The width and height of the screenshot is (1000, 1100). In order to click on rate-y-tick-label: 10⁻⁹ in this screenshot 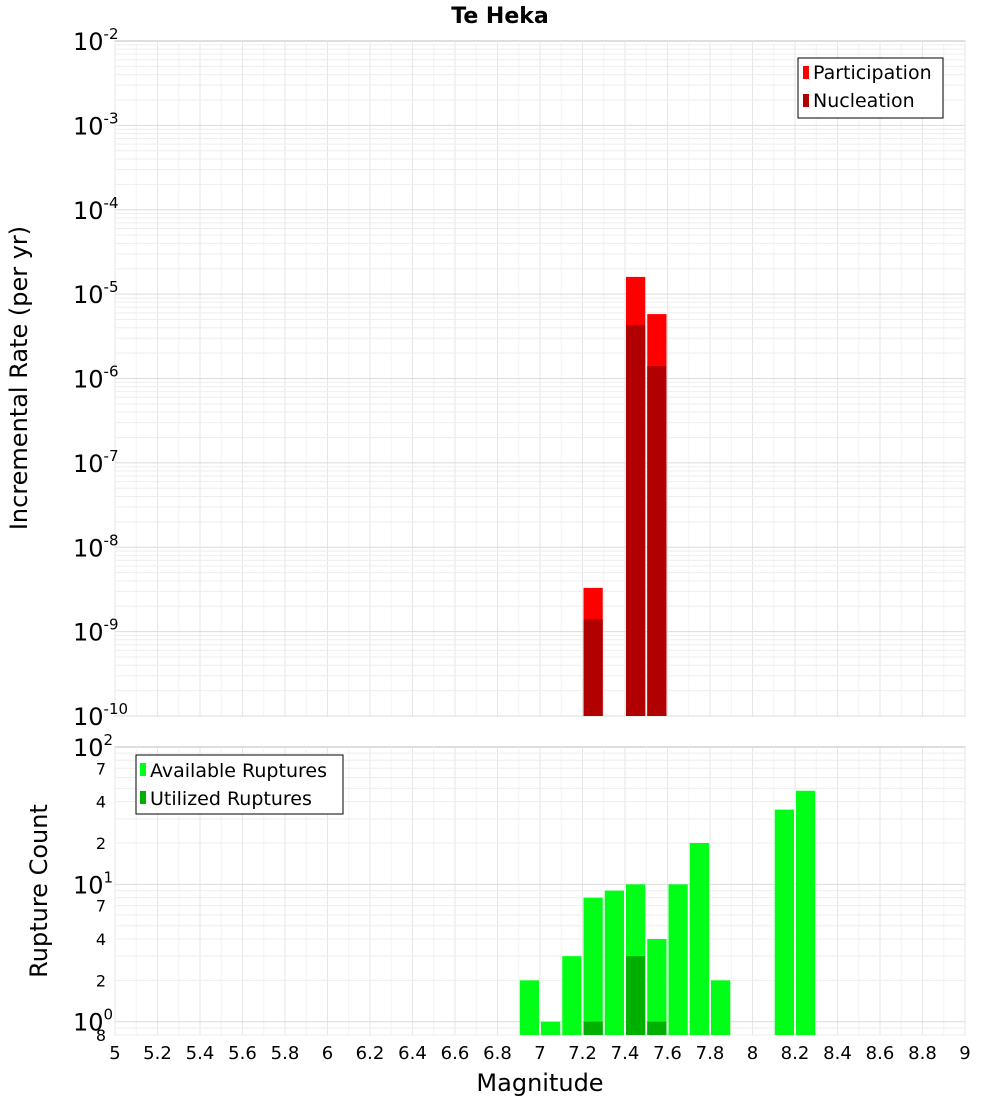, I will do `click(96, 631)`.